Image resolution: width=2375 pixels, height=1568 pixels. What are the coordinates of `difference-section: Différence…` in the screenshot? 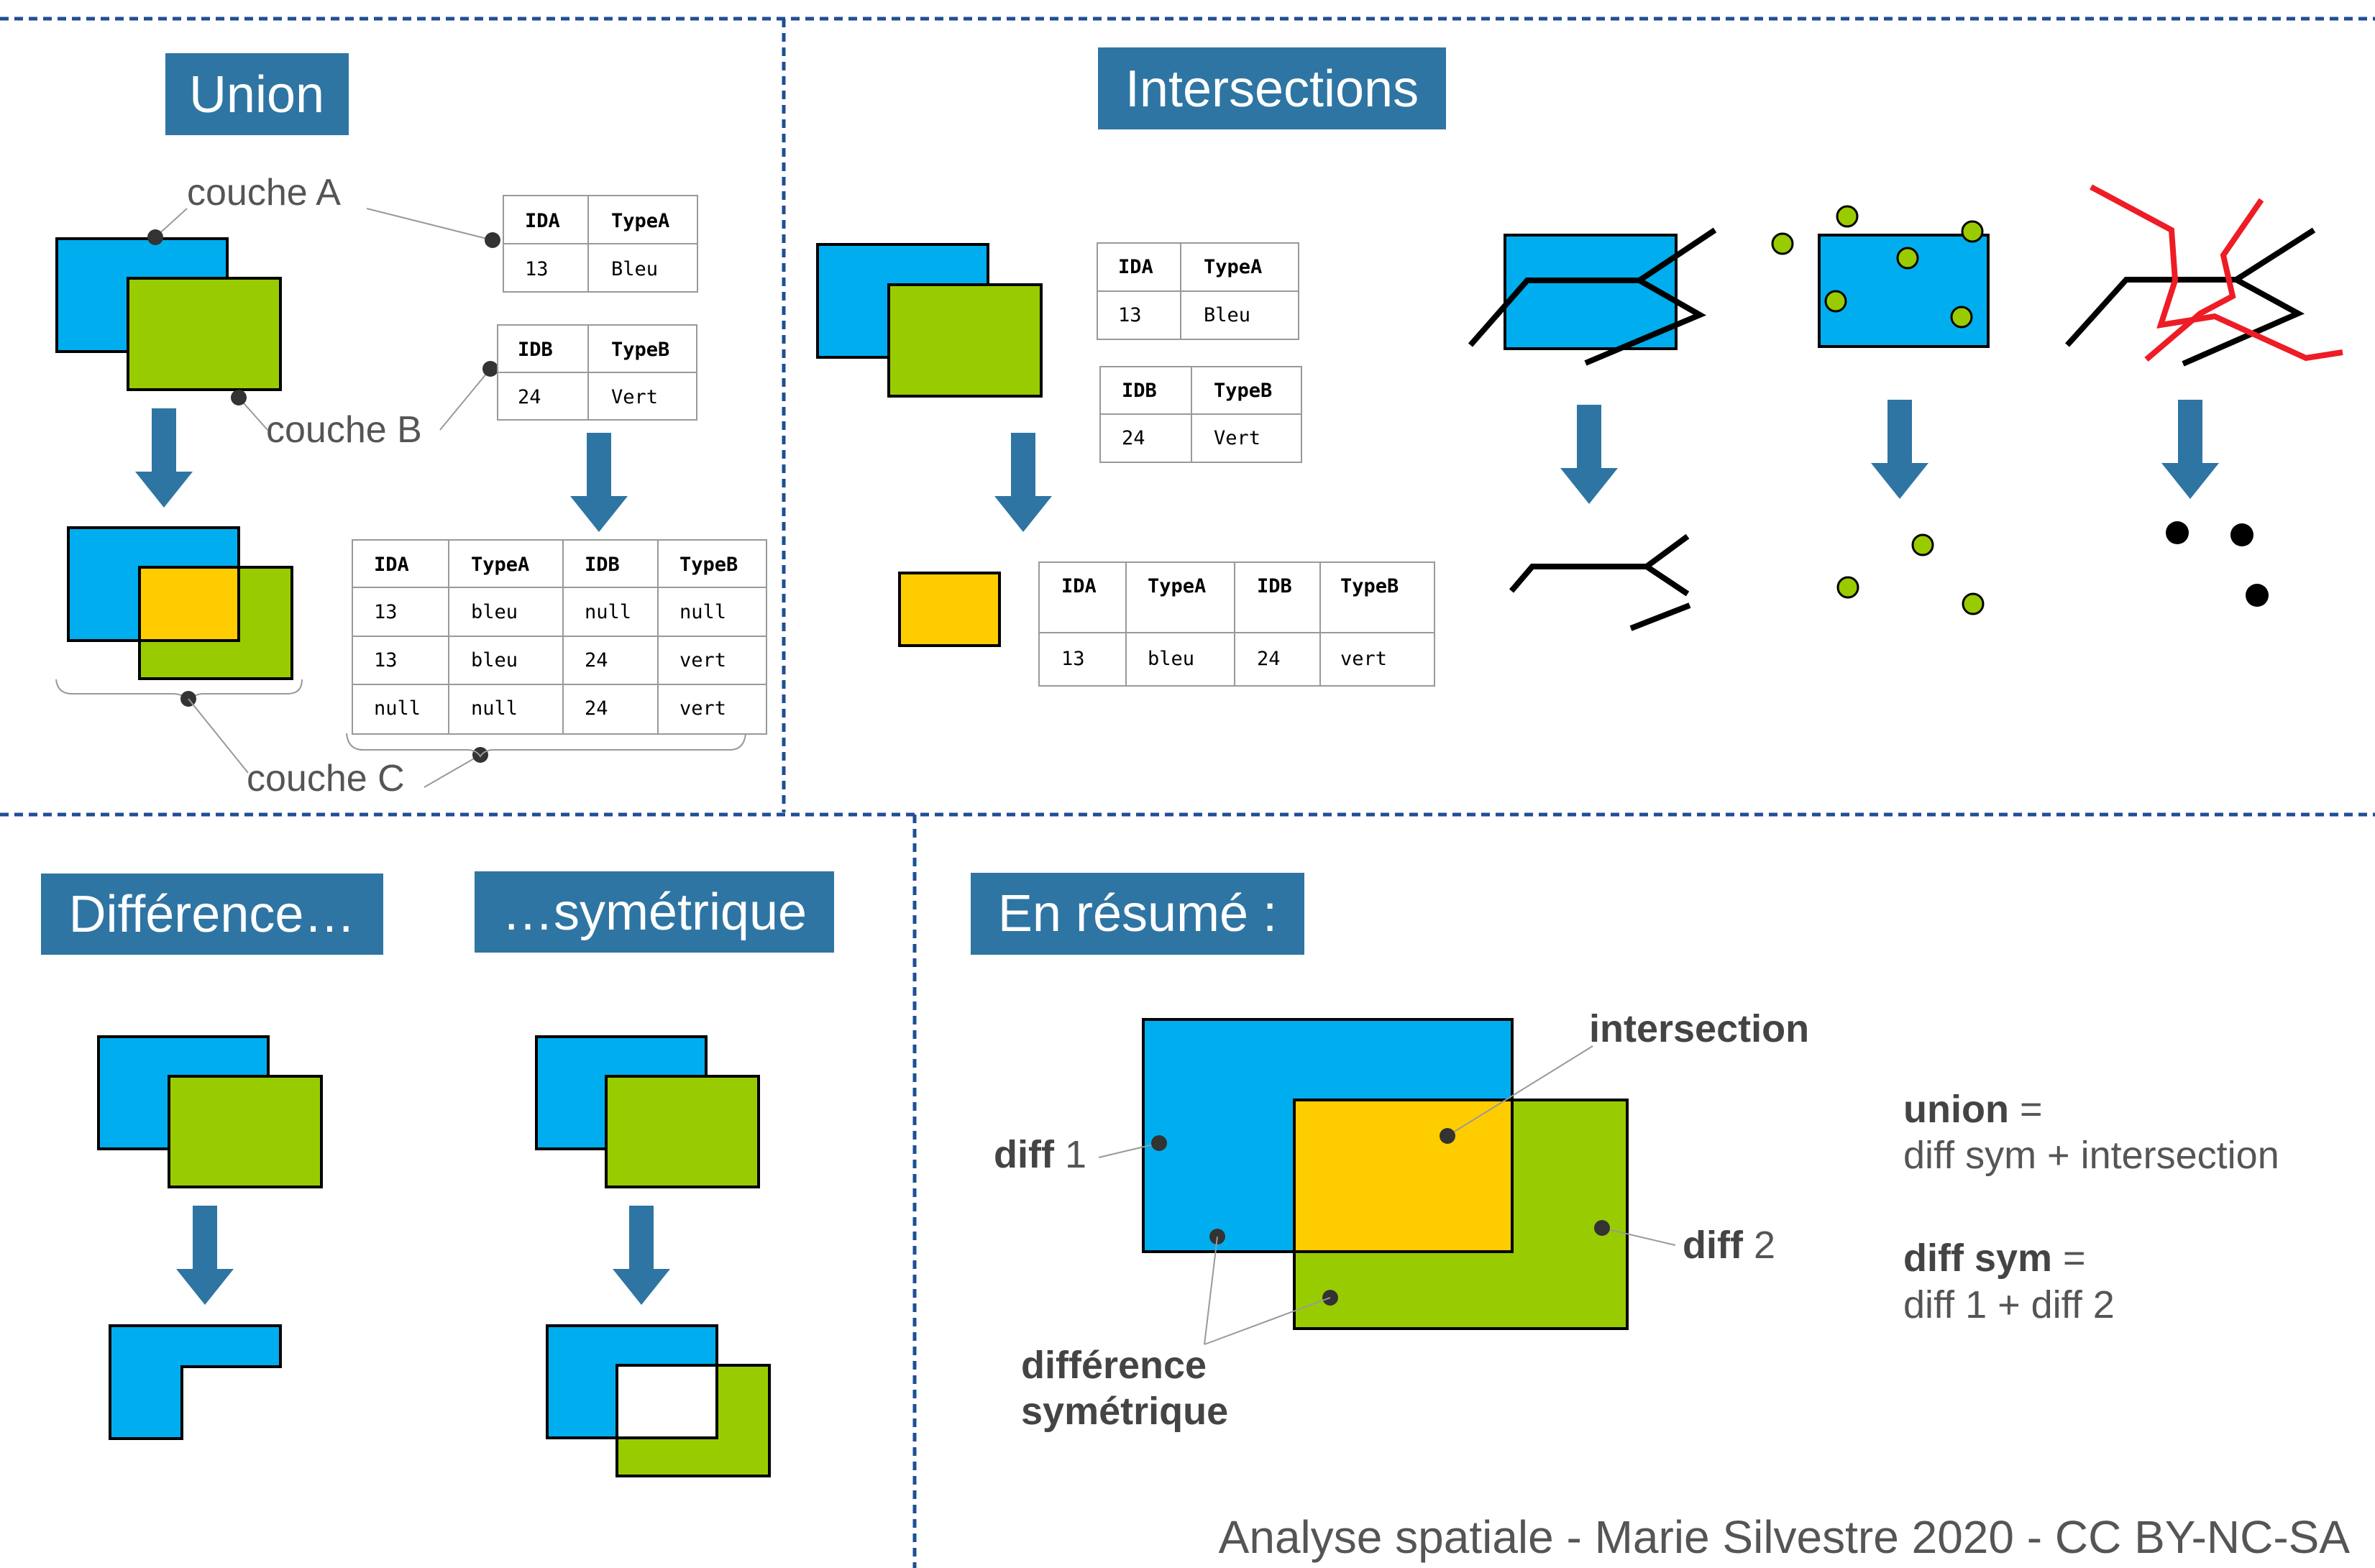 It's located at (212, 1157).